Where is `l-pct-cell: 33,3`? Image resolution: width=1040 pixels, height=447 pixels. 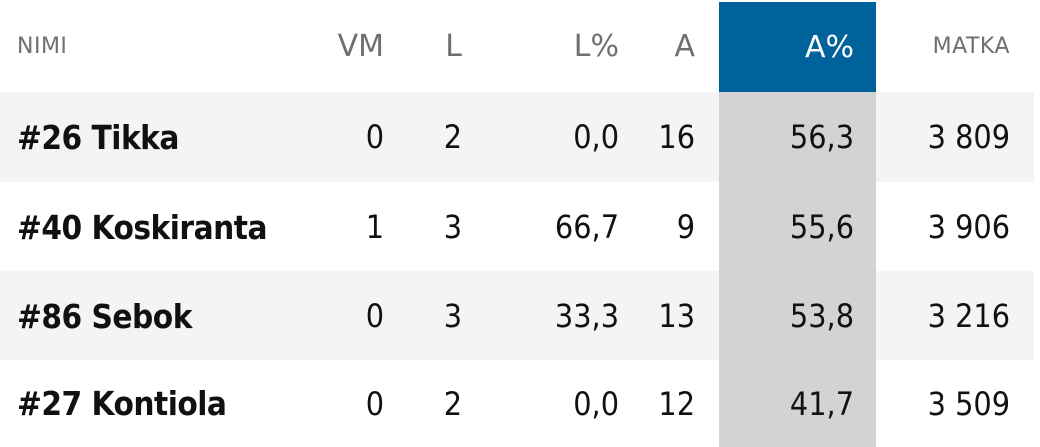 l-pct-cell: 33,3 is located at coordinates (586, 316).